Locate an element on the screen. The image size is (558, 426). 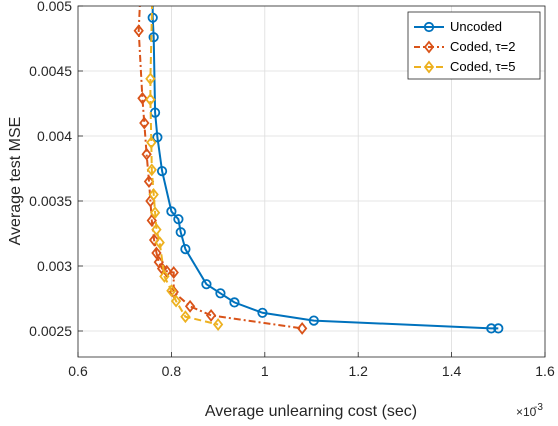
x-exponent-base: ×10 is located at coordinates (526, 412).